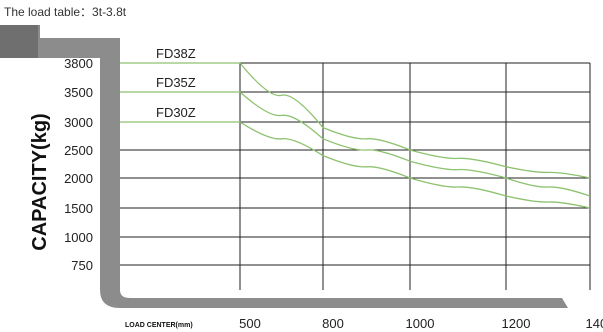 The width and height of the screenshot is (603, 332). What do you see at coordinates (78, 63) in the screenshot?
I see `y-tick-3800: 3800` at bounding box center [78, 63].